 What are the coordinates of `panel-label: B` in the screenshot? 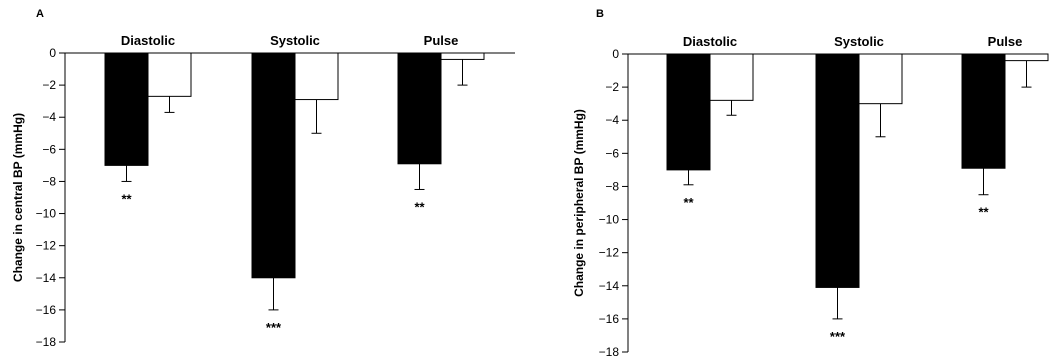 It's located at (600, 14).